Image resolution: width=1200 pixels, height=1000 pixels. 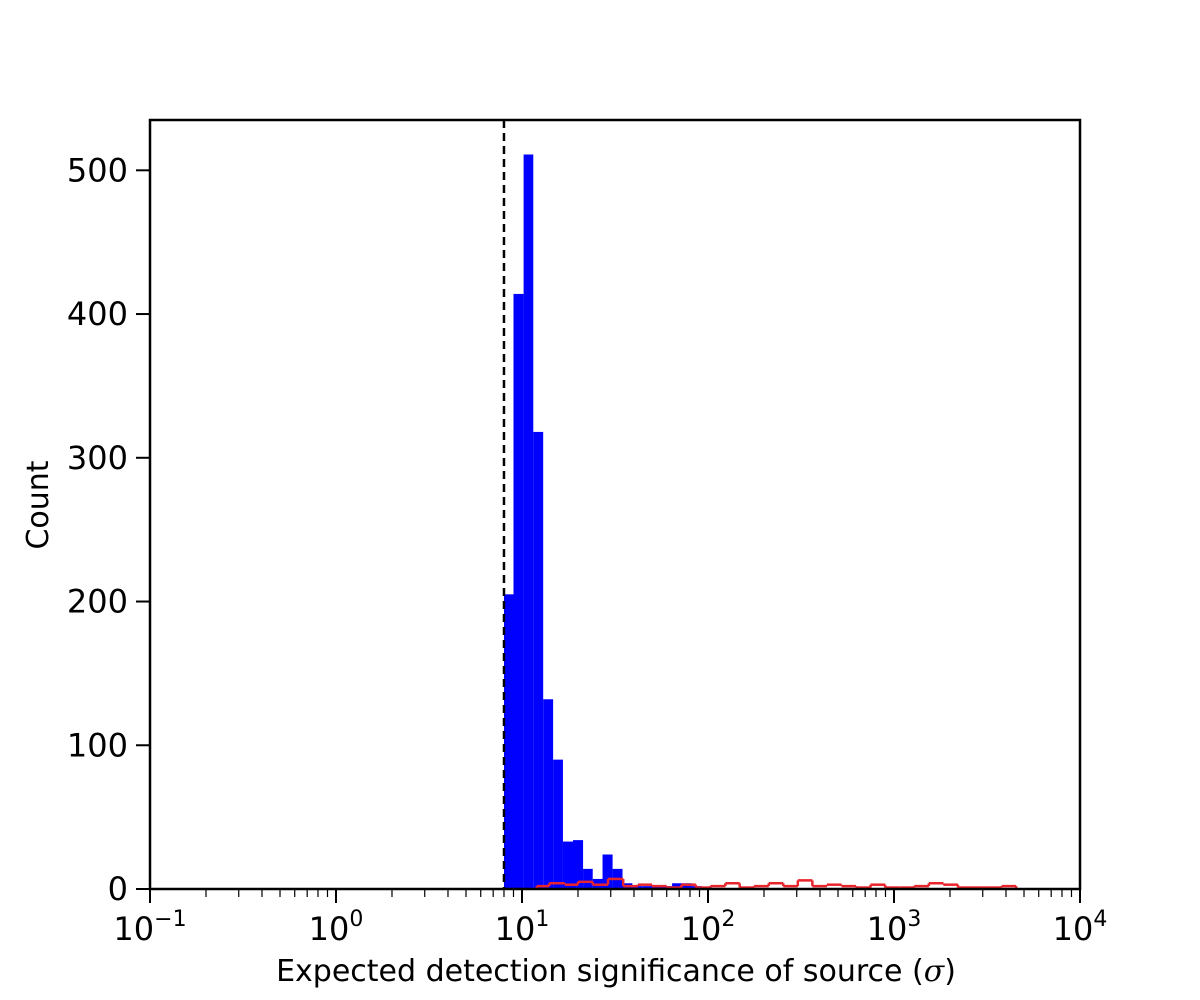 I want to click on blue-histogram-series, so click(x=607, y=522).